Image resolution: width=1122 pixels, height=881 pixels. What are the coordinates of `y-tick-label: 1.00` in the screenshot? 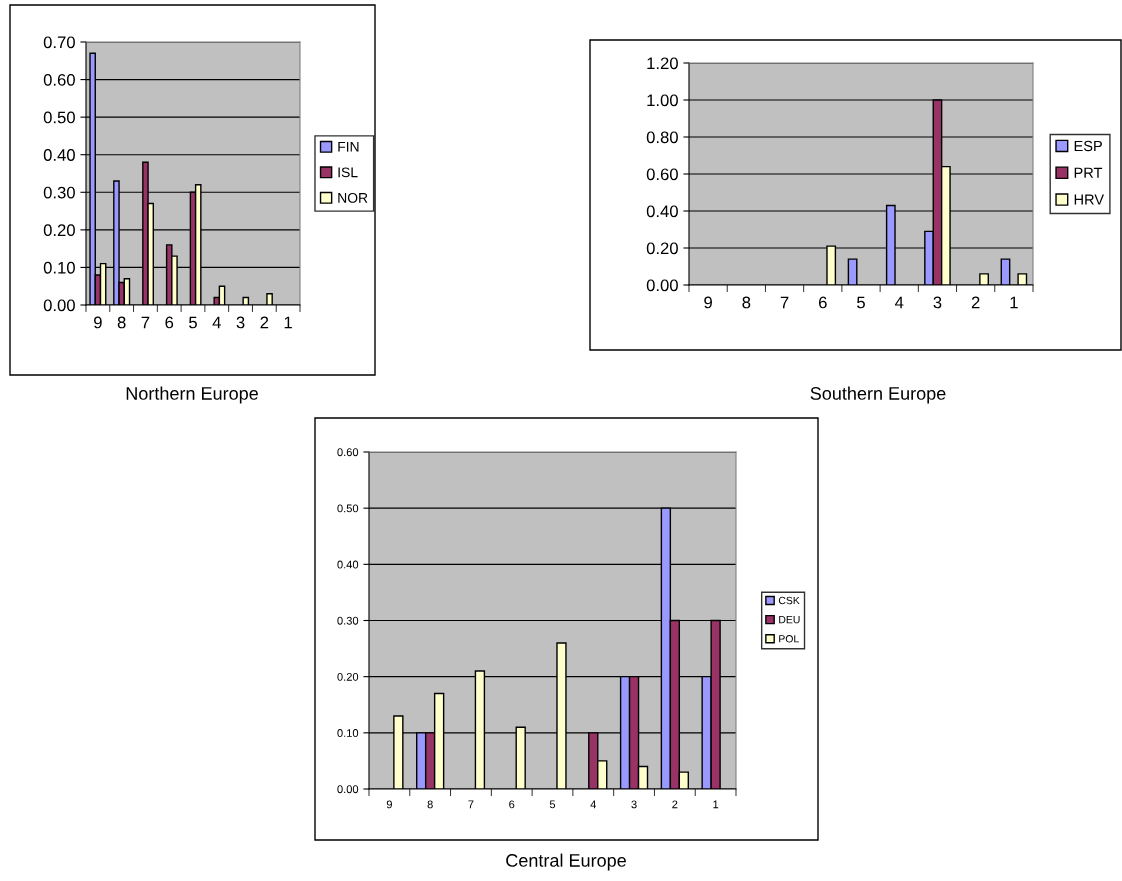 It's located at (662, 100).